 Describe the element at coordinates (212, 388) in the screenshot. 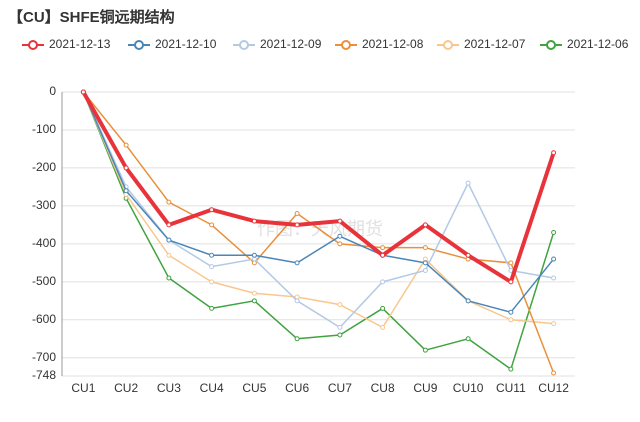

I see `x-tick-label: CU4` at that location.